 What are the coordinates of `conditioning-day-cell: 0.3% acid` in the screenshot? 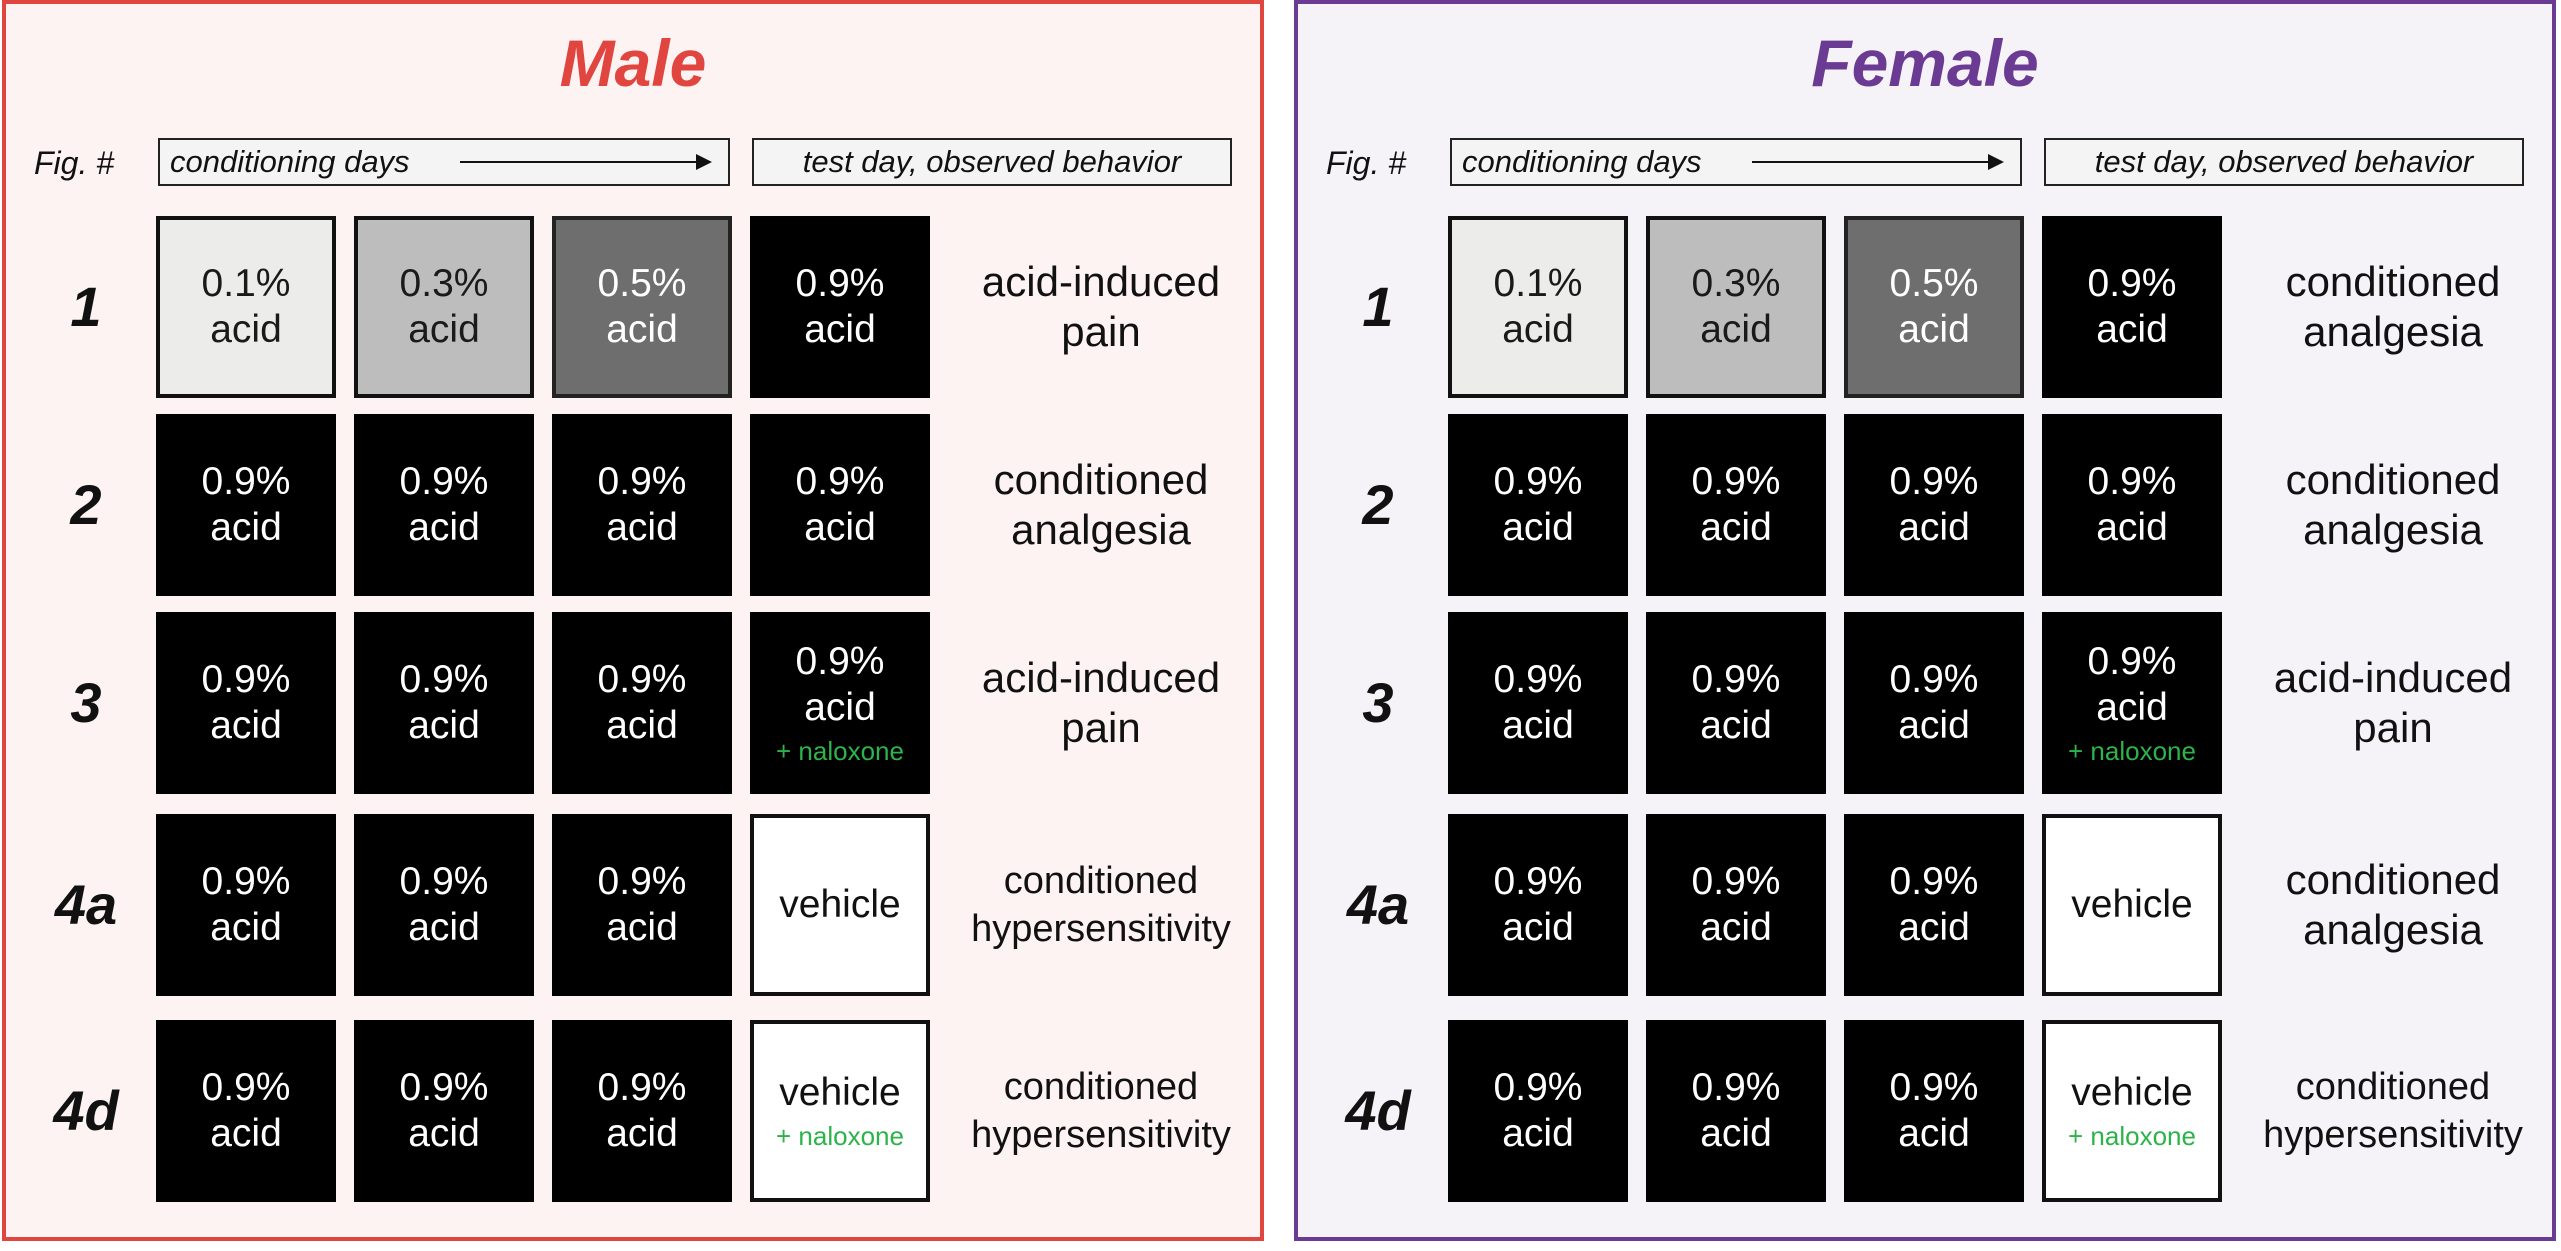 It's located at (444, 307).